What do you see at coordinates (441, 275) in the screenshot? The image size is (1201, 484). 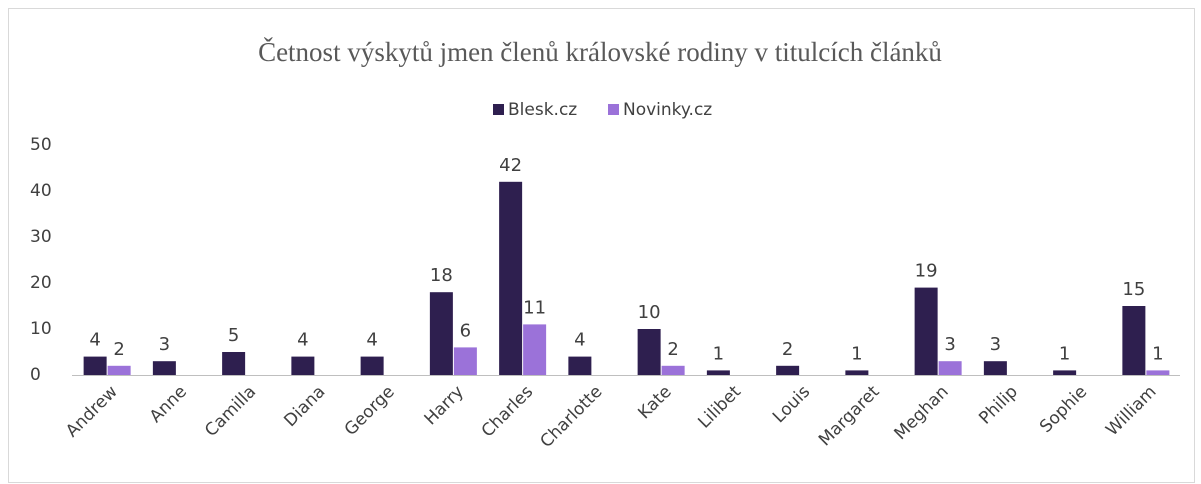 I see `data-label: 18` at bounding box center [441, 275].